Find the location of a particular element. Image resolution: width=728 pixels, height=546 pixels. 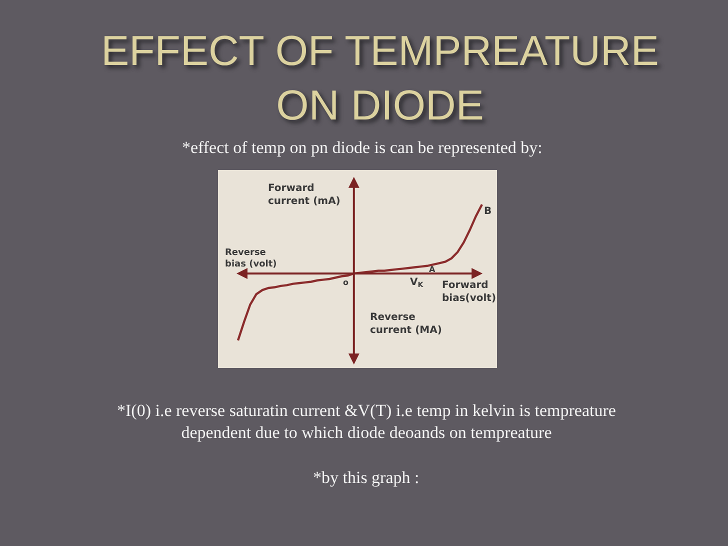

annotation: V$_{K}$ is located at coordinates (417, 283).